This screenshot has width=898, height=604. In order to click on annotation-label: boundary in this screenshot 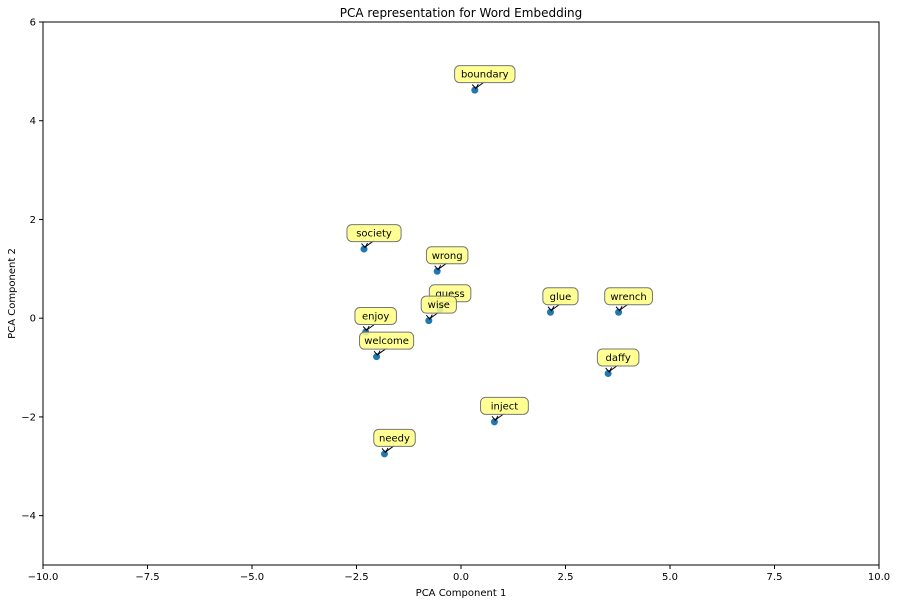, I will do `click(485, 75)`.